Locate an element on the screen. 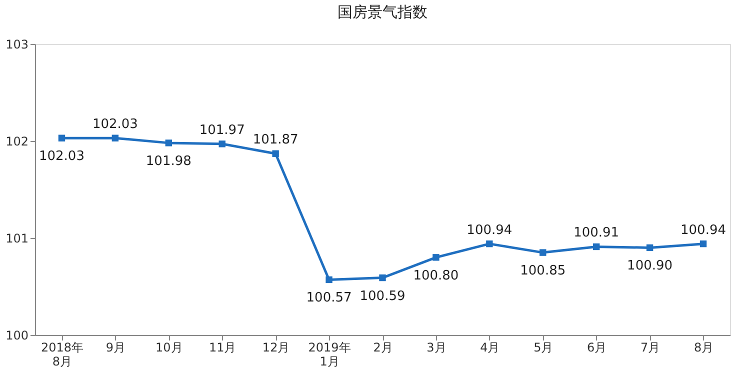  text: 101.97 is located at coordinates (222, 130).